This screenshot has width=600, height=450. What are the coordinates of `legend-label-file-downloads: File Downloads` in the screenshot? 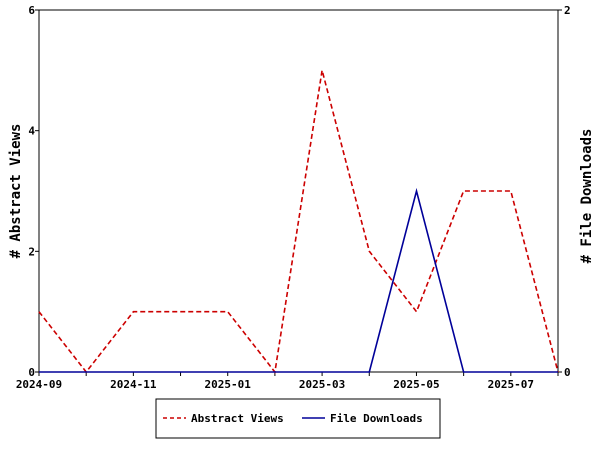 It's located at (376, 418).